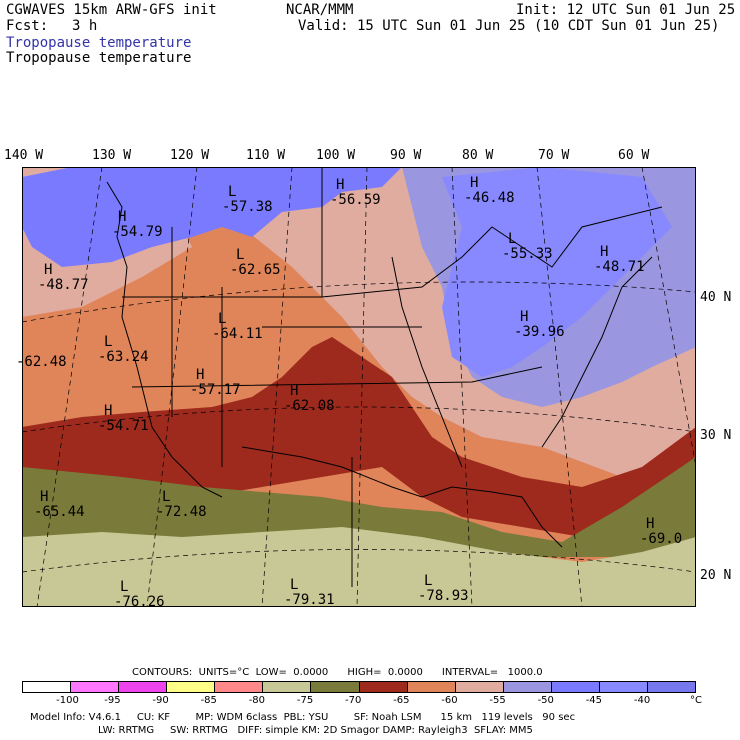 Image resolution: width=740 pixels, height=740 pixels. Describe the element at coordinates (266, 155) in the screenshot. I see `lon-label: 110 W` at that location.